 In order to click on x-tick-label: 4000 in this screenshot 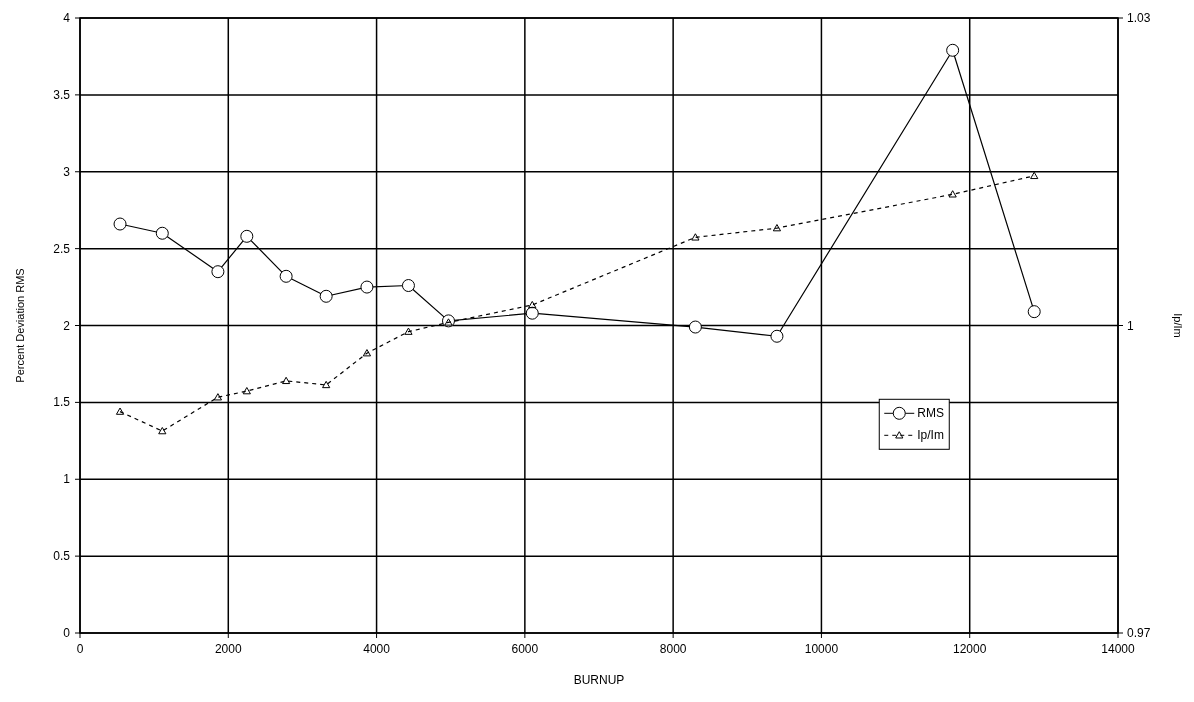, I will do `click(377, 649)`.